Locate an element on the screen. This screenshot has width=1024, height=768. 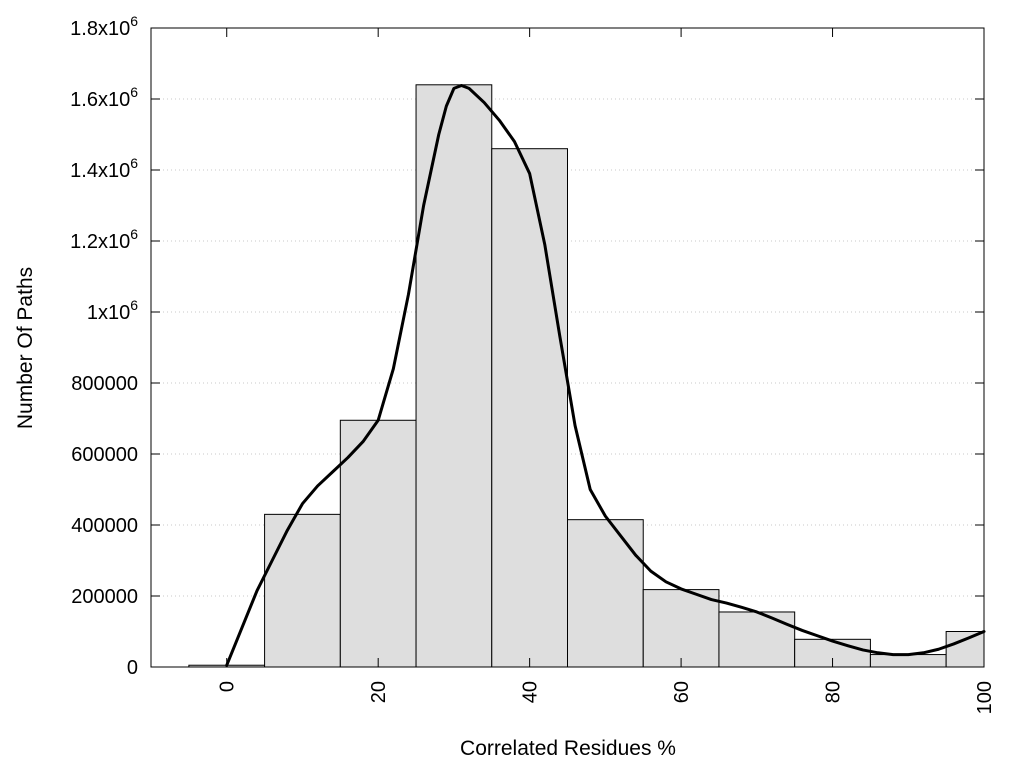
x-axis-title: Correlated Residues % is located at coordinates (568, 748).